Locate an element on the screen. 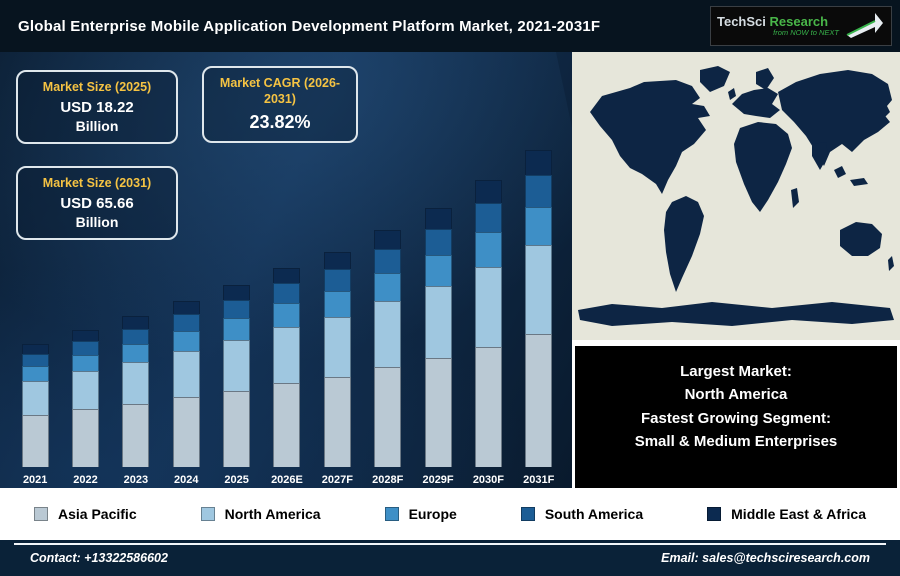 The image size is (900, 576). bar-column: 2024 is located at coordinates (186, 393).